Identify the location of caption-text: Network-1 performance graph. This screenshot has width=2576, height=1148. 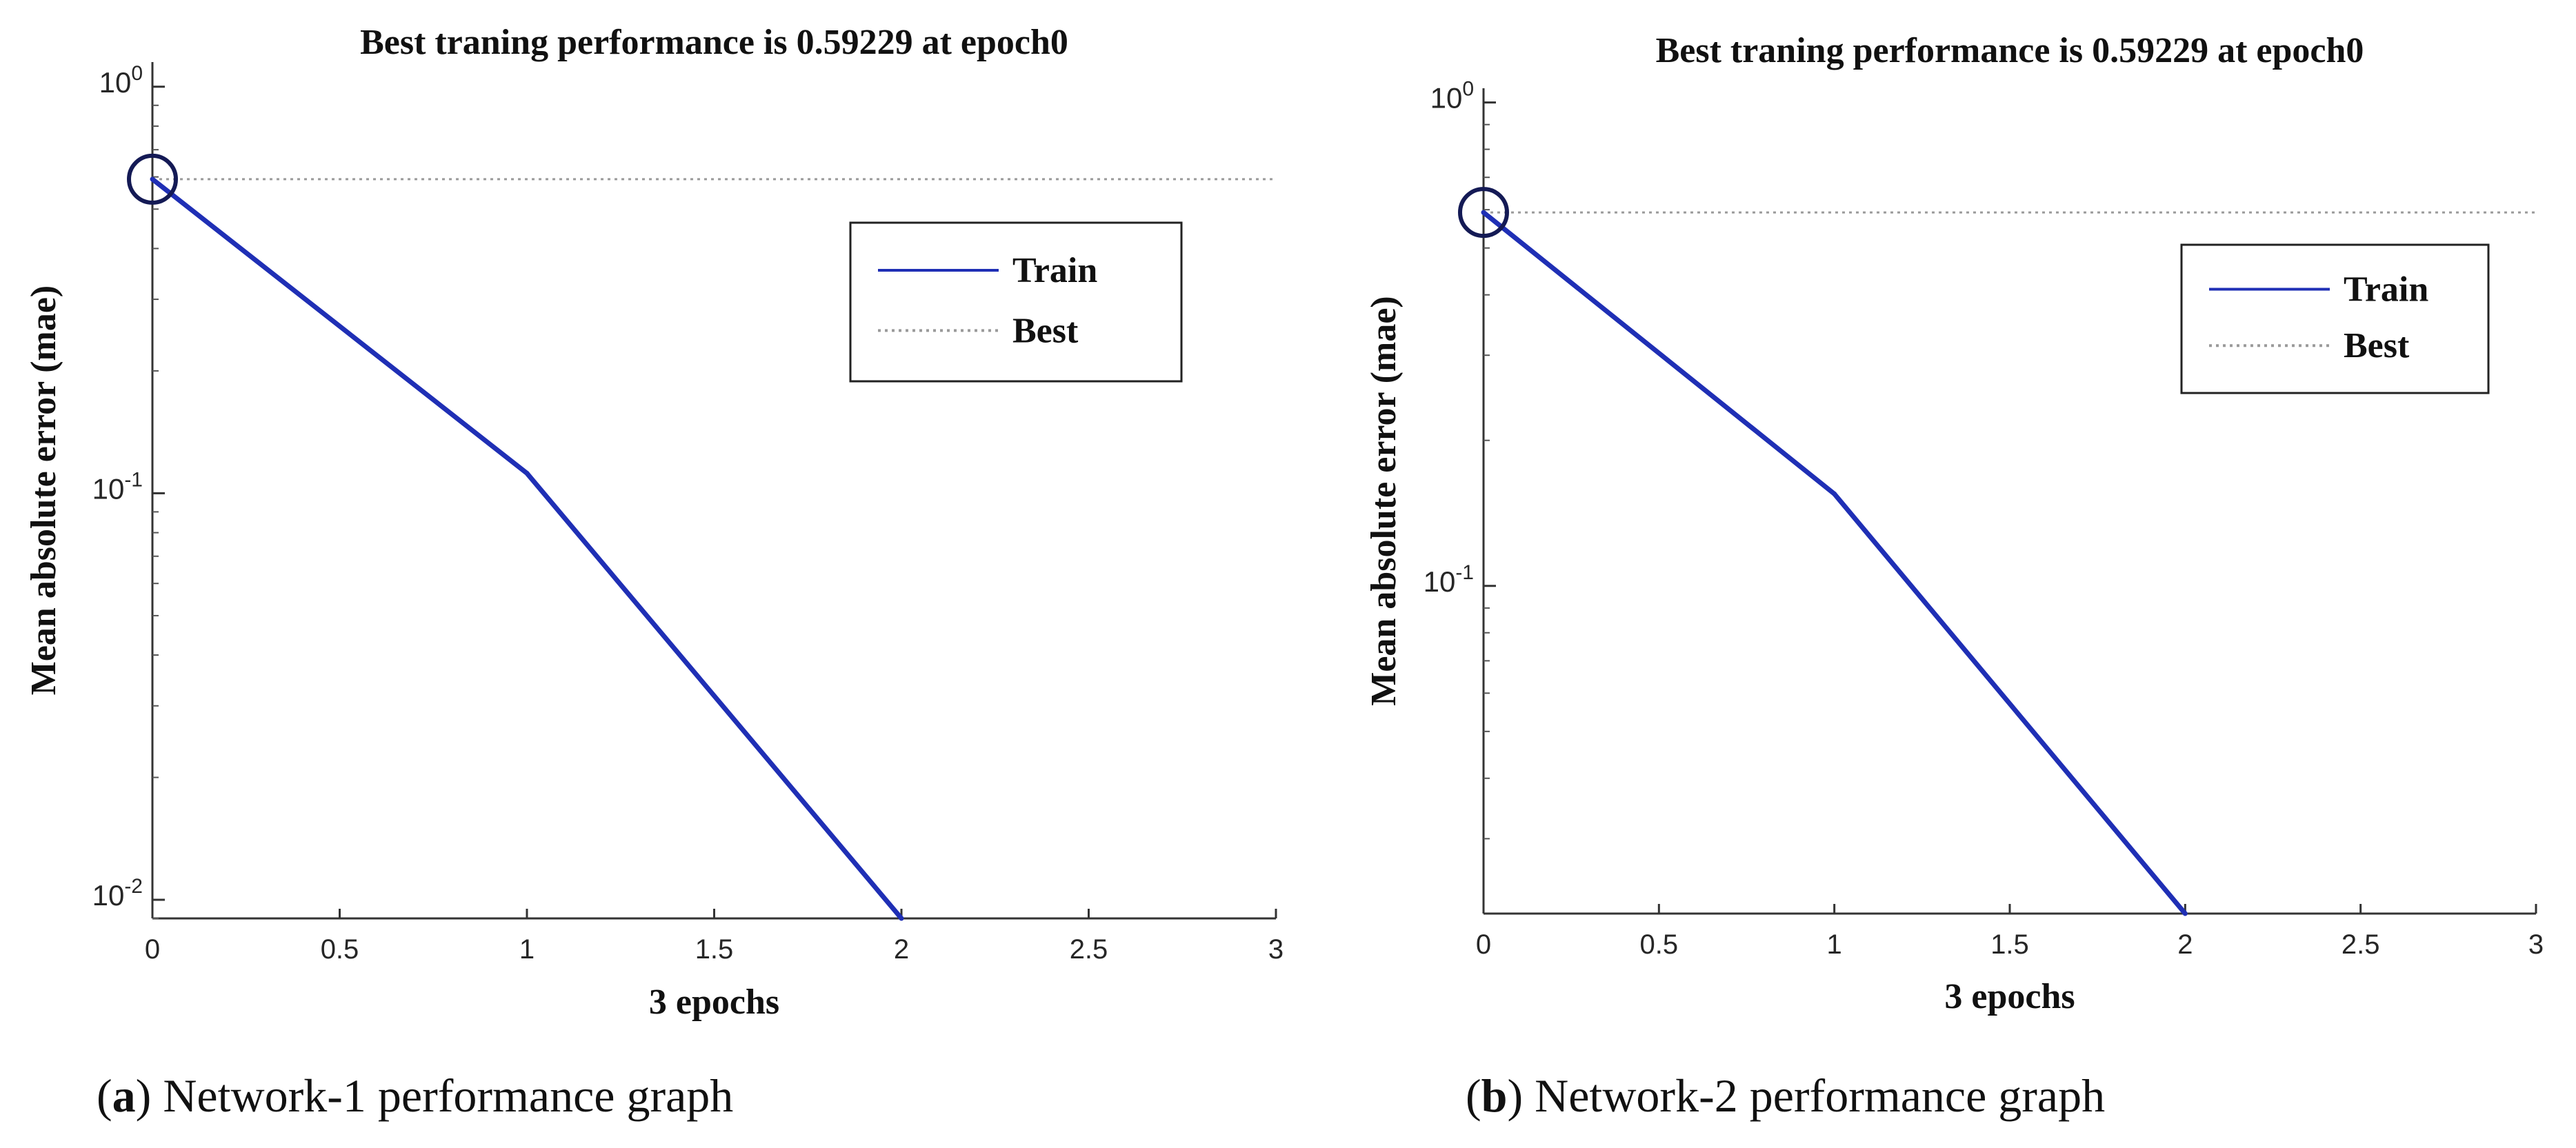
(442, 1095).